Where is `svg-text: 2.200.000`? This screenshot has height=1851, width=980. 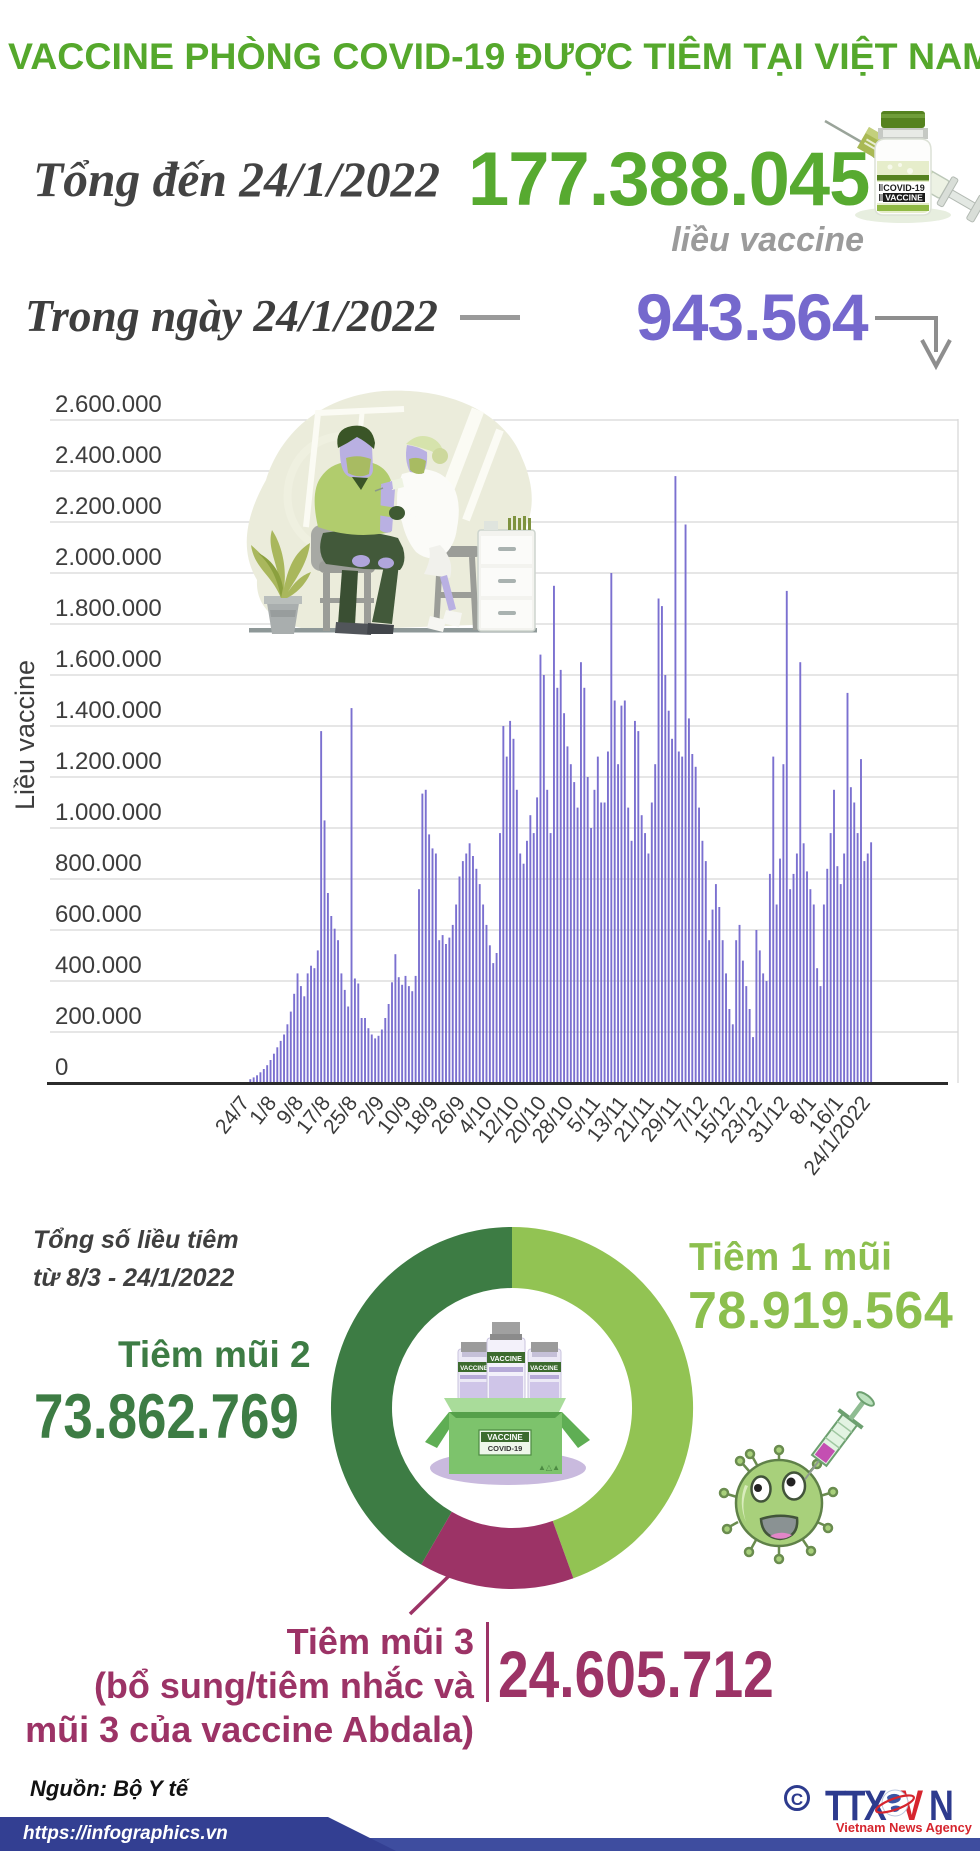 svg-text: 2.200.000 is located at coordinates (108, 506).